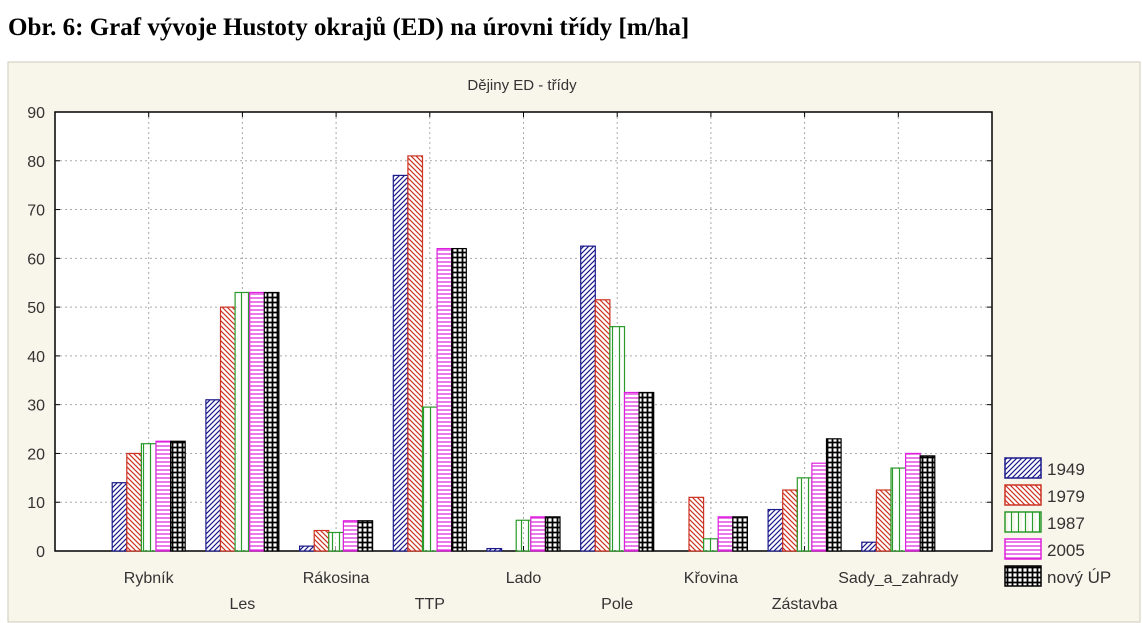 The height and width of the screenshot is (623, 1142). I want to click on bar-Rákosina-1987, so click(336, 541).